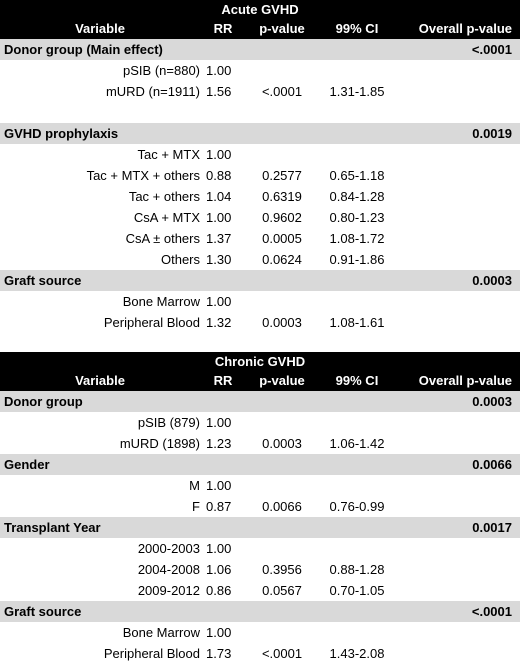 This screenshot has height=664, width=520. I want to click on row-rr: 1.32, so click(219, 322).